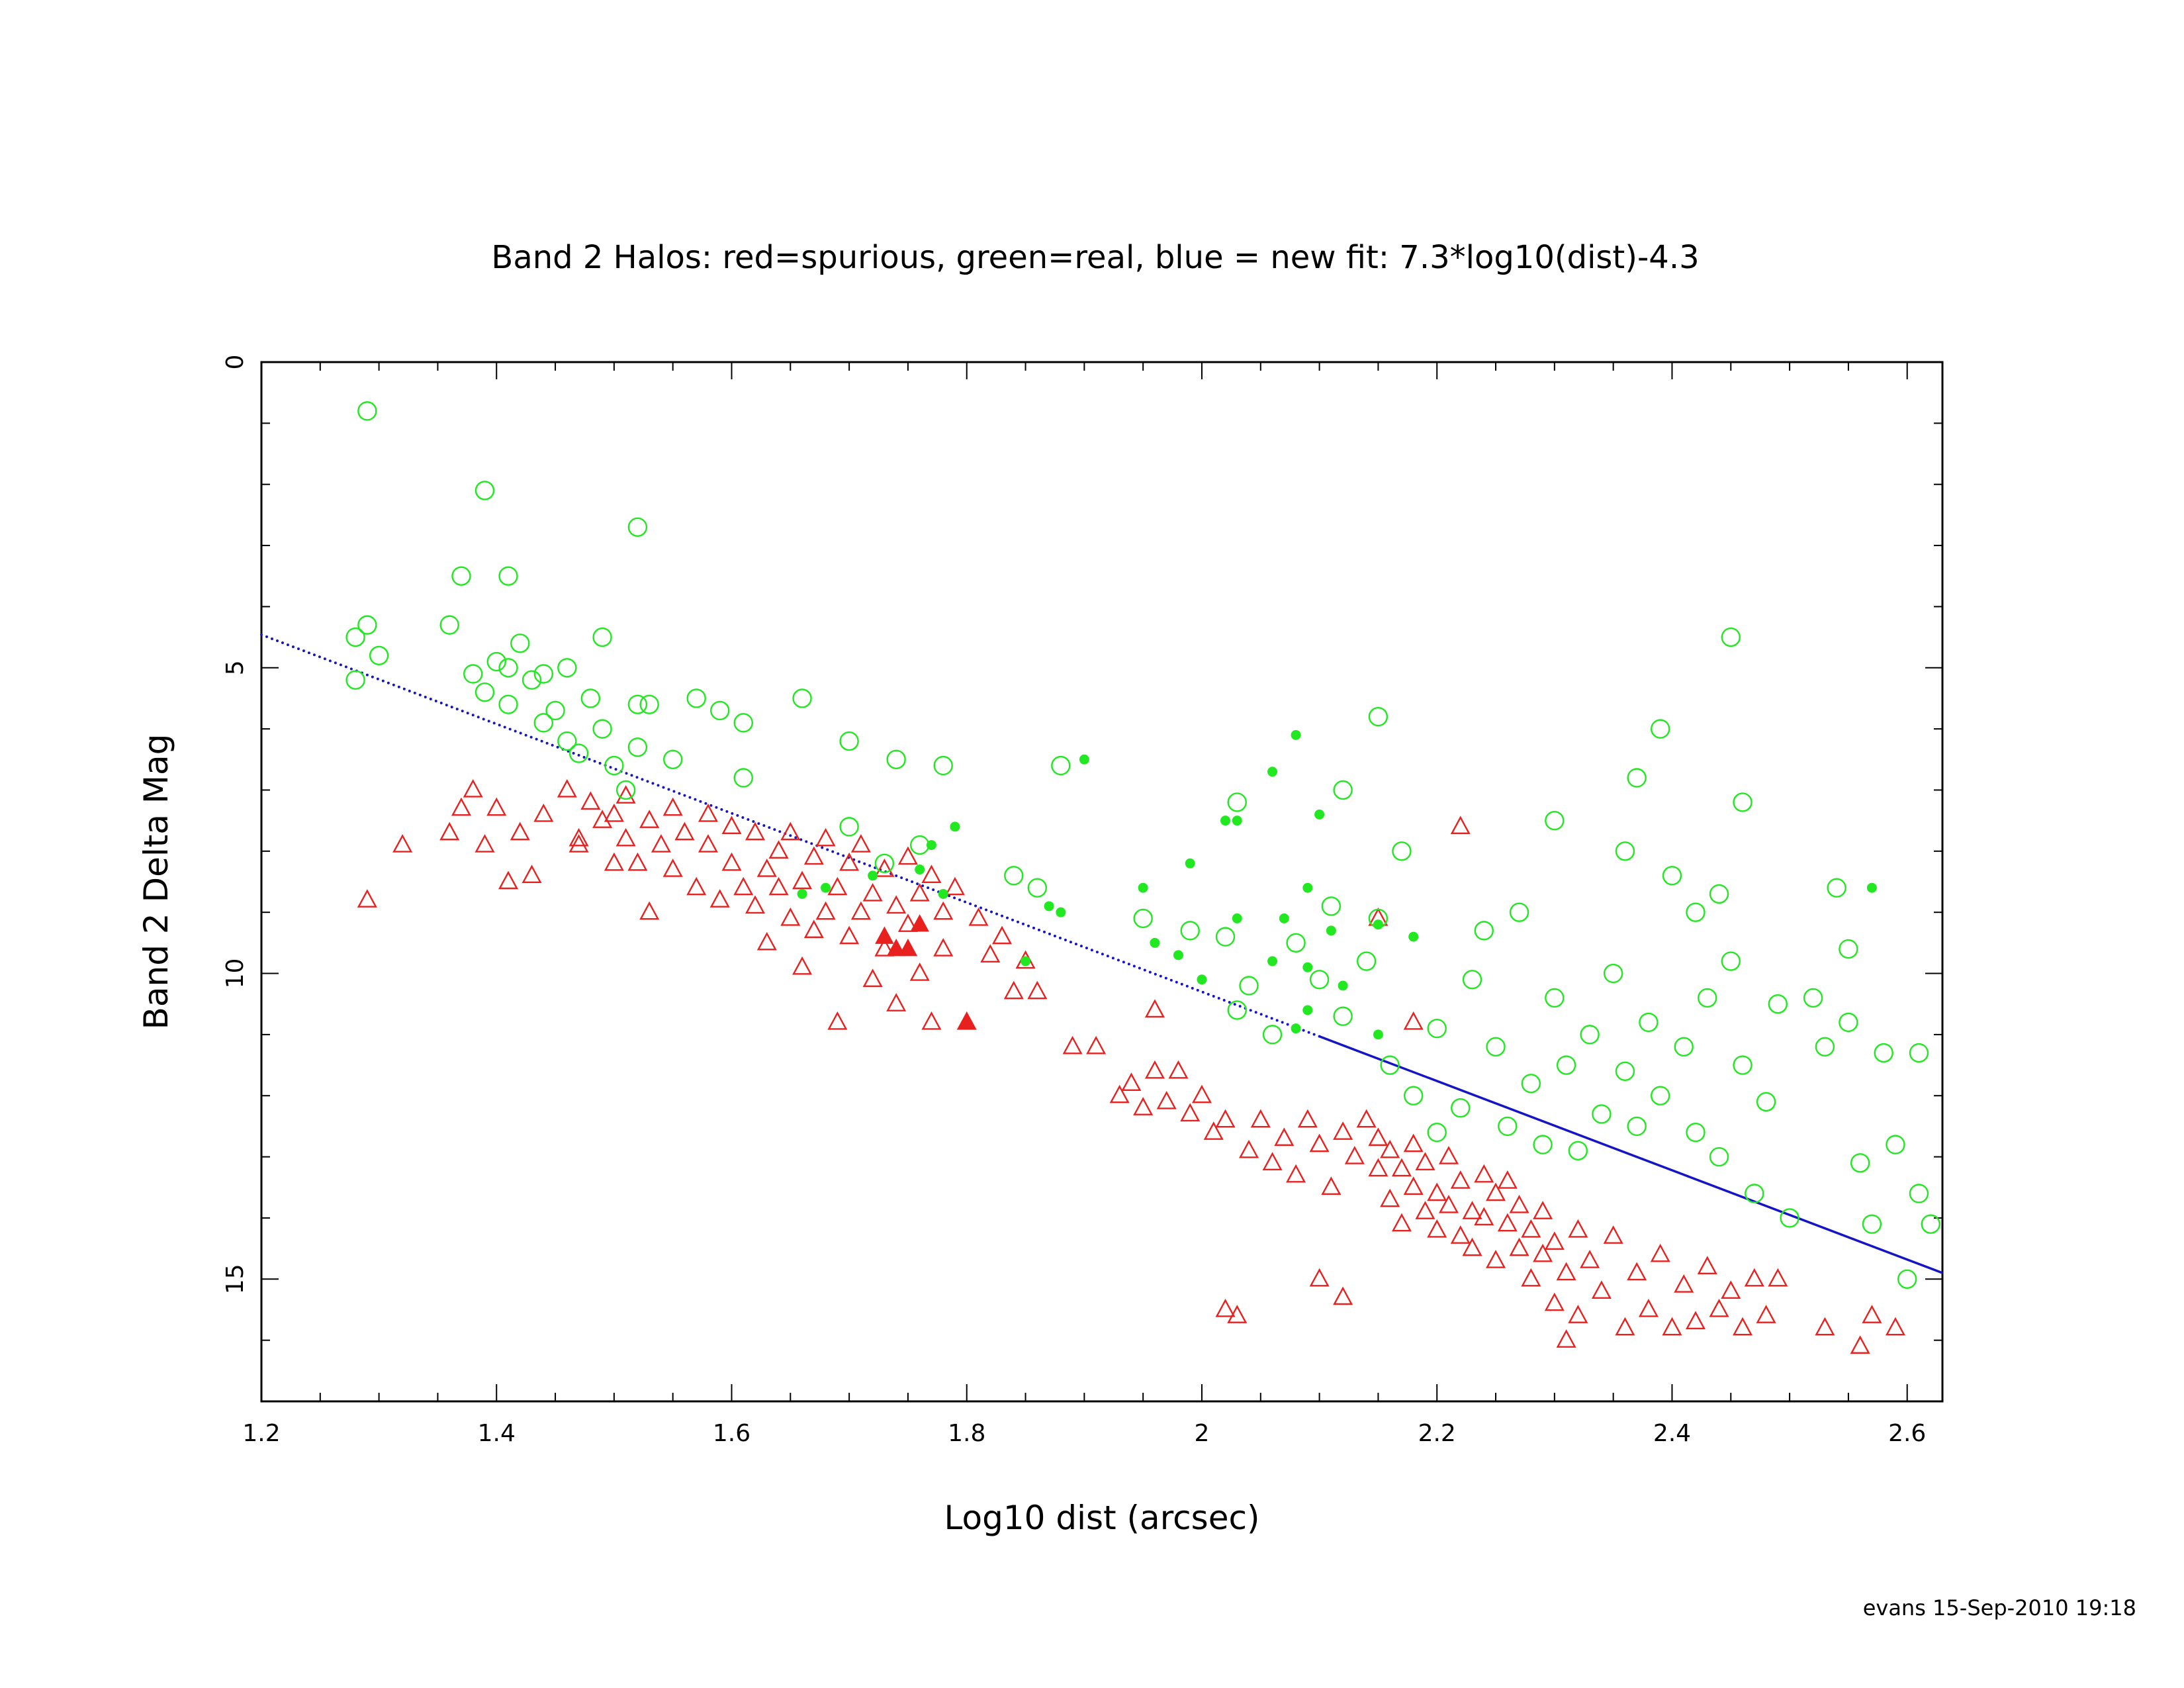 The height and width of the screenshot is (1688, 2184). I want to click on spurious-point-filled, so click(967, 1020).